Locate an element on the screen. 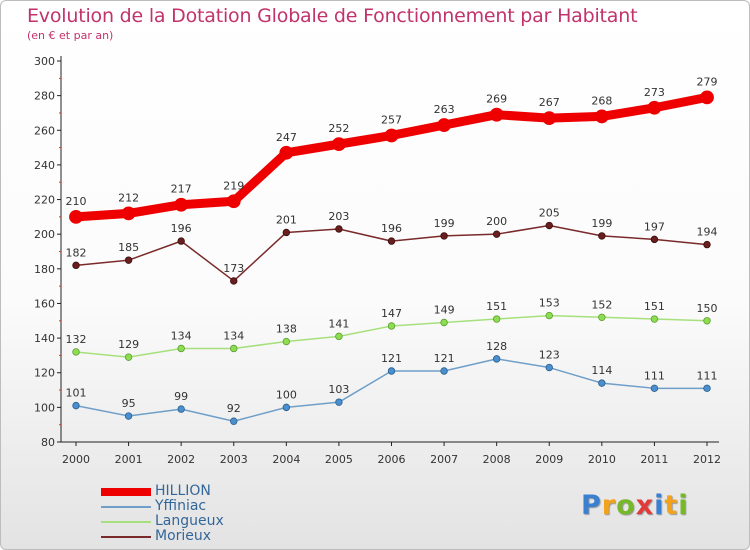 The width and height of the screenshot is (750, 550). data-label: 279 is located at coordinates (707, 81).